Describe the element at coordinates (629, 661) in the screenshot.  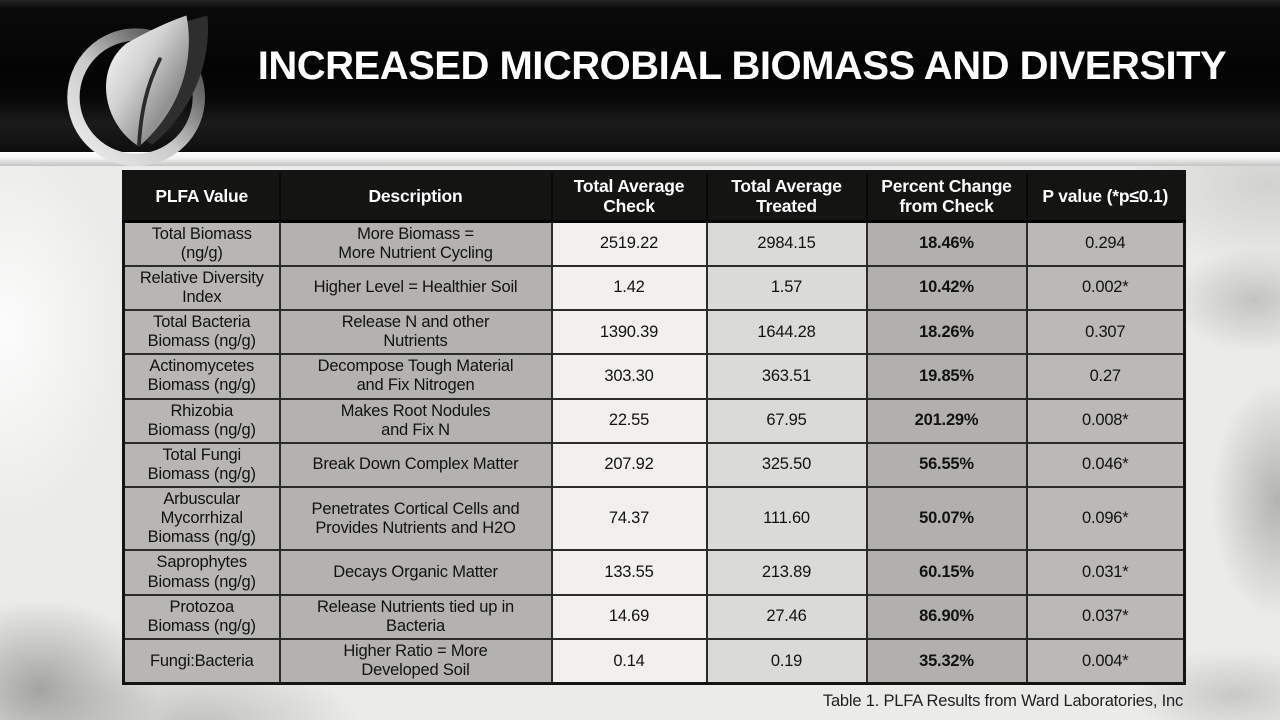
I see `check-value-cell: 0.14` at that location.